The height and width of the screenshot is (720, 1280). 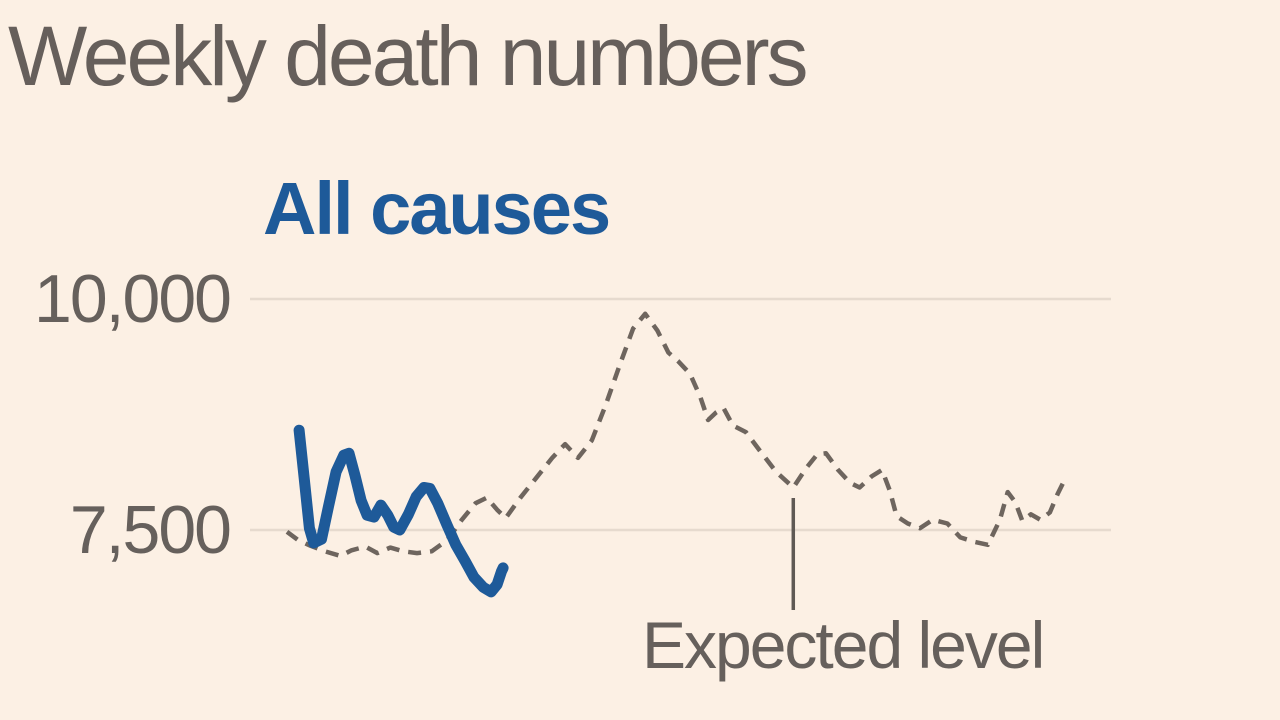 What do you see at coordinates (150, 530) in the screenshot?
I see `y-axis-tick-7500: 7,500` at bounding box center [150, 530].